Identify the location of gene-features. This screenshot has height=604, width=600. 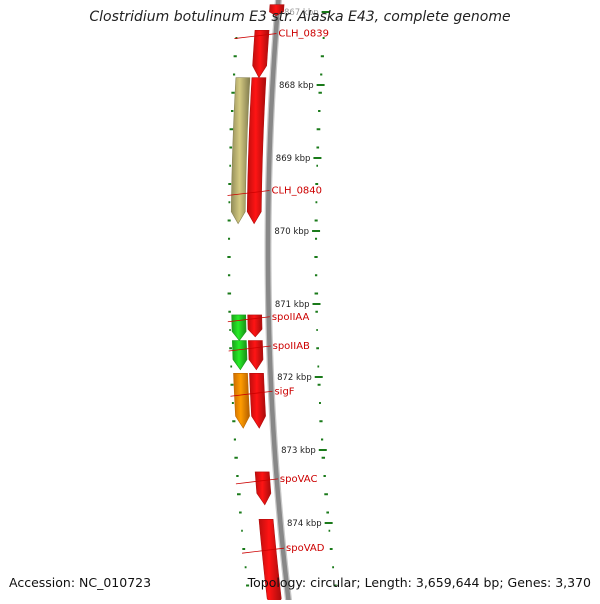
(257, 304).